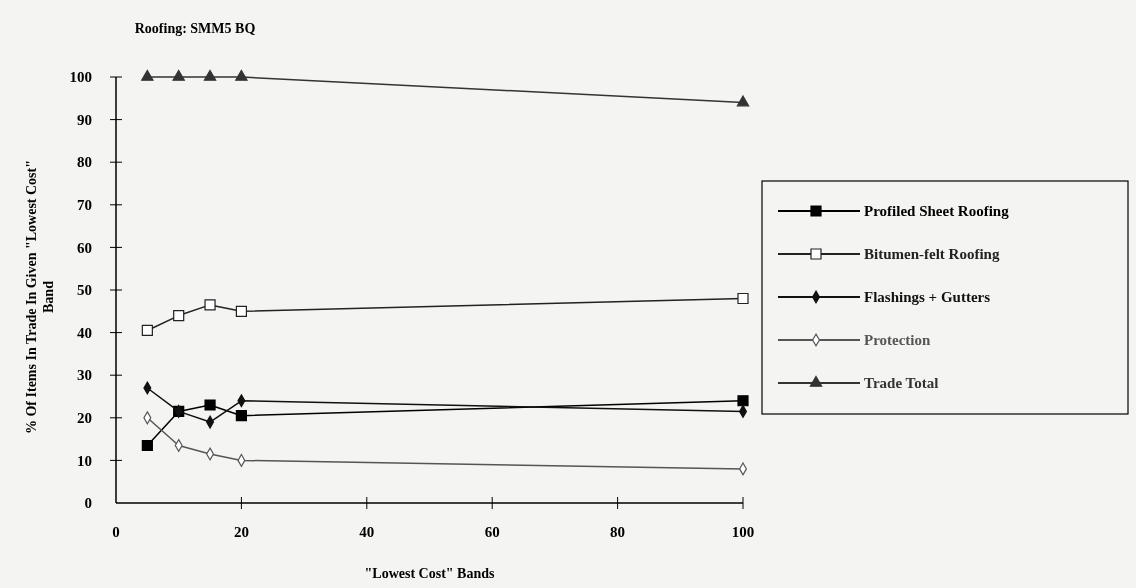 Image resolution: width=1136 pixels, height=588 pixels. What do you see at coordinates (84, 290) in the screenshot?
I see `y-tick-label: 50` at bounding box center [84, 290].